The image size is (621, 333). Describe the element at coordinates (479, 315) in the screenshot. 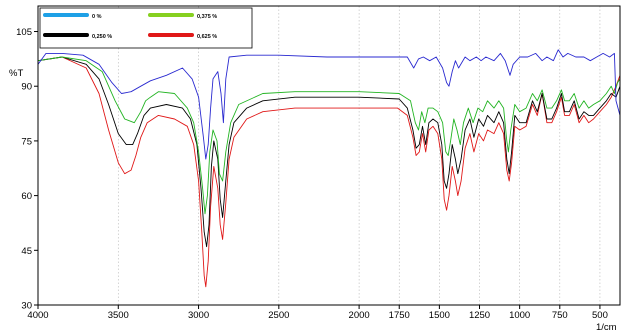

I see `x-tick-label: 1250` at that location.